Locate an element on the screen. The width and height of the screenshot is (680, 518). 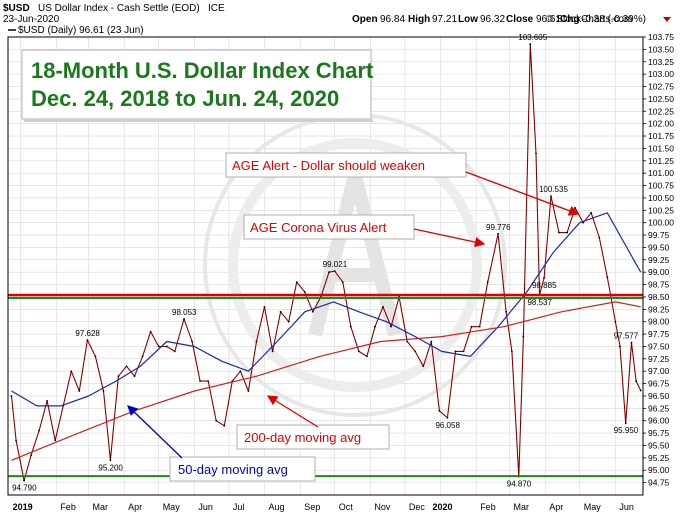
data-label: 94.790 is located at coordinates (24, 488).